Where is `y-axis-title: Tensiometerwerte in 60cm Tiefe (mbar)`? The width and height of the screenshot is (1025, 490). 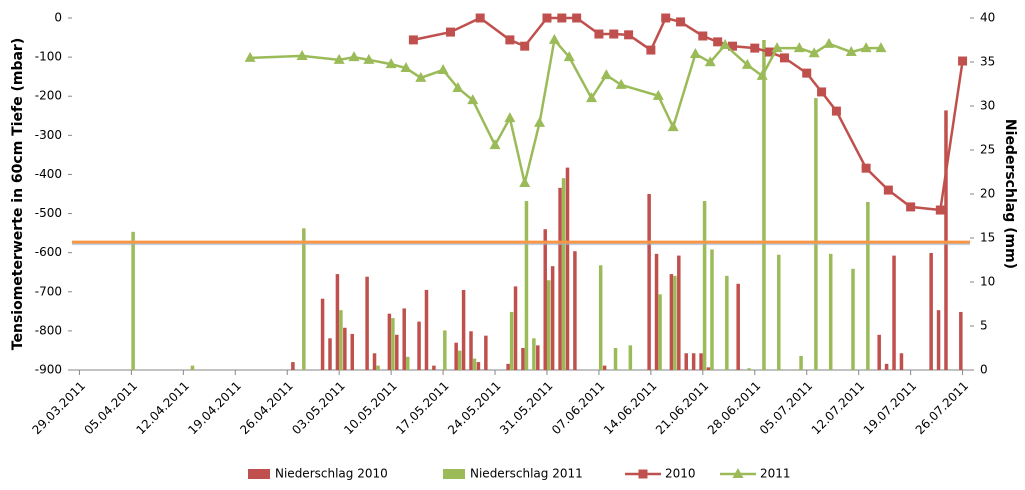 y-axis-title: Tensiometerwerte in 60cm Tiefe (mbar) is located at coordinates (18, 194).